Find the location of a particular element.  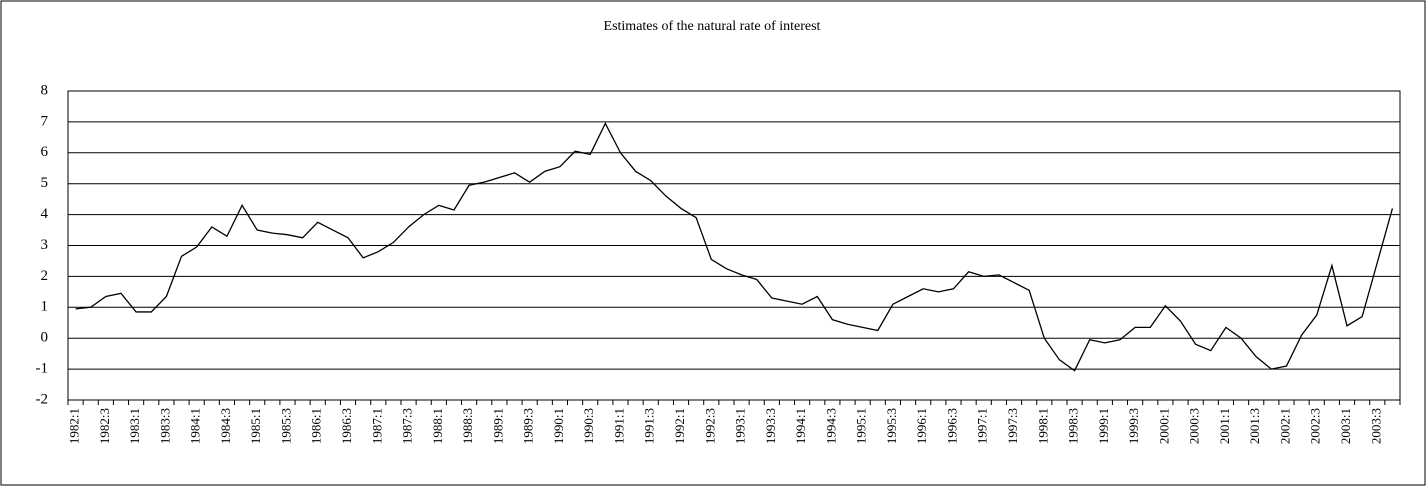

y-tick-label: 0 is located at coordinates (45, 338).